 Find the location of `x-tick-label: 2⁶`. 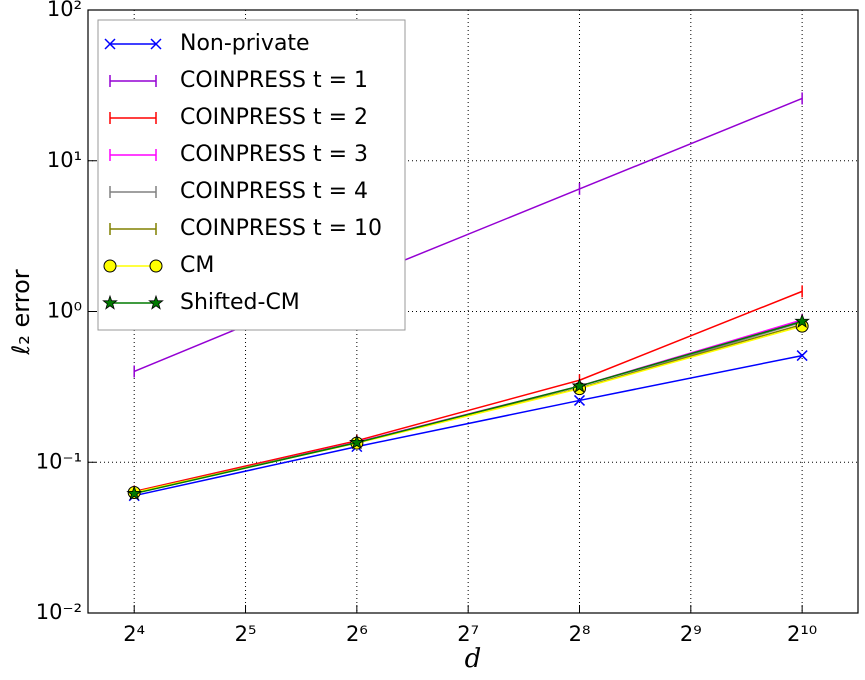

x-tick-label: 2⁶ is located at coordinates (357, 634).